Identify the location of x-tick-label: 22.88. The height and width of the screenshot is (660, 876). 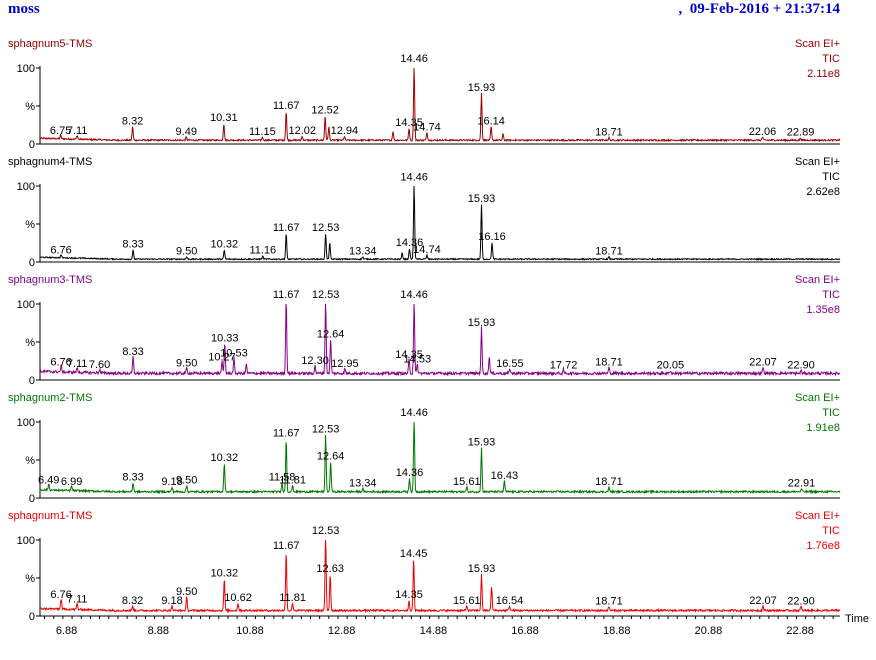
(800, 631).